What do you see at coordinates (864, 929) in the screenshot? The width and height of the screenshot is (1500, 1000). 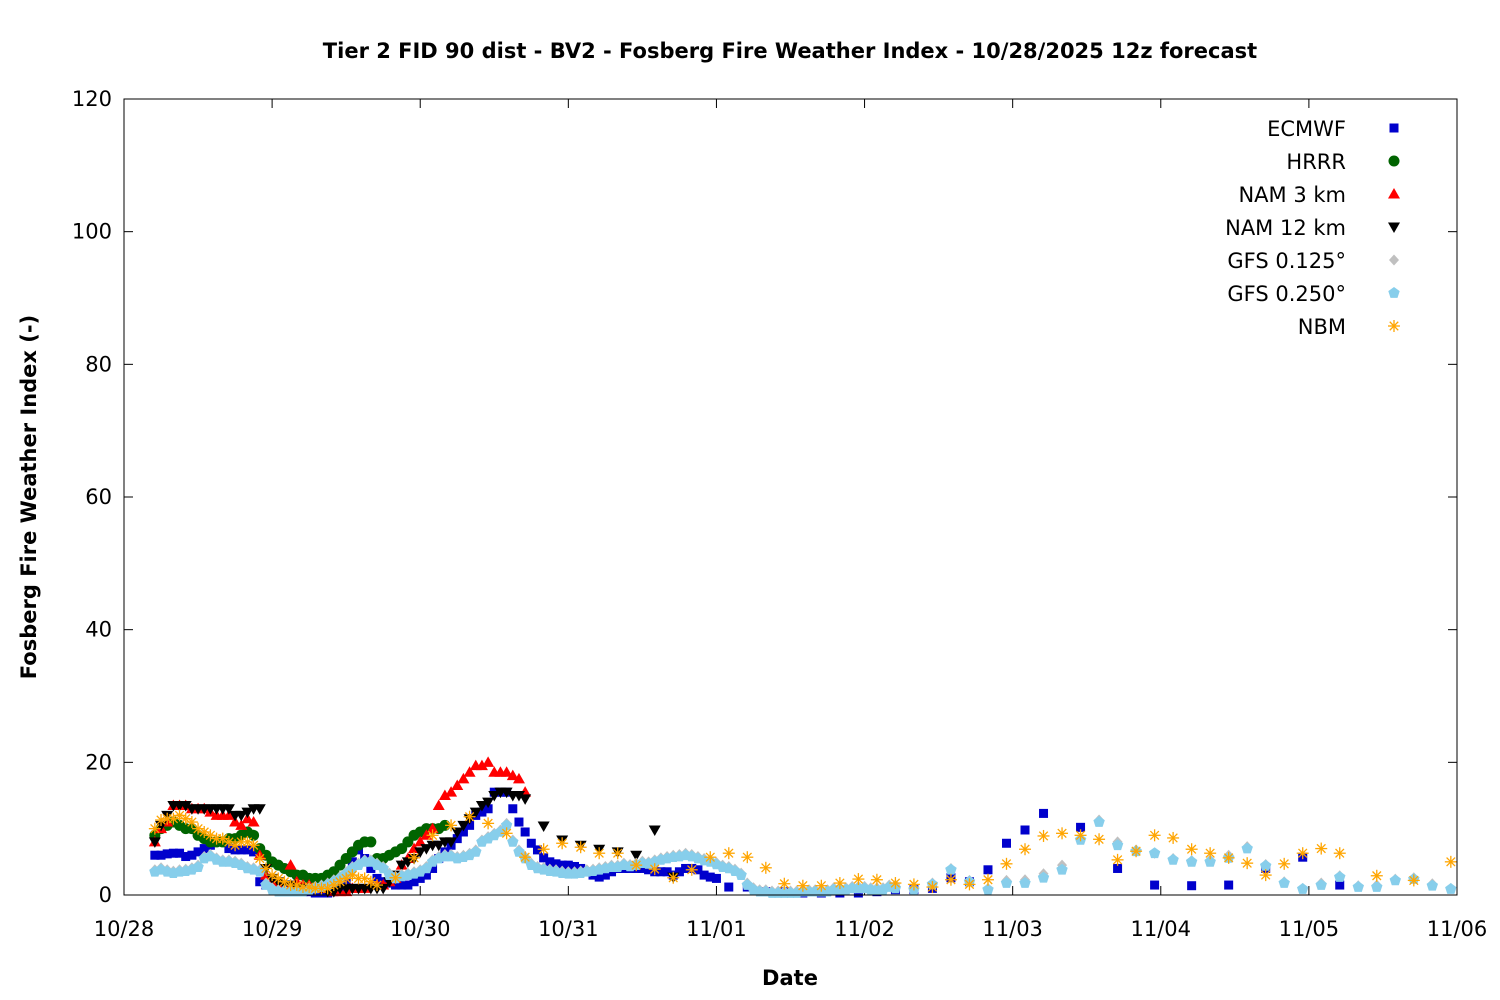 I see `x-tick-label: 11/02` at bounding box center [864, 929].